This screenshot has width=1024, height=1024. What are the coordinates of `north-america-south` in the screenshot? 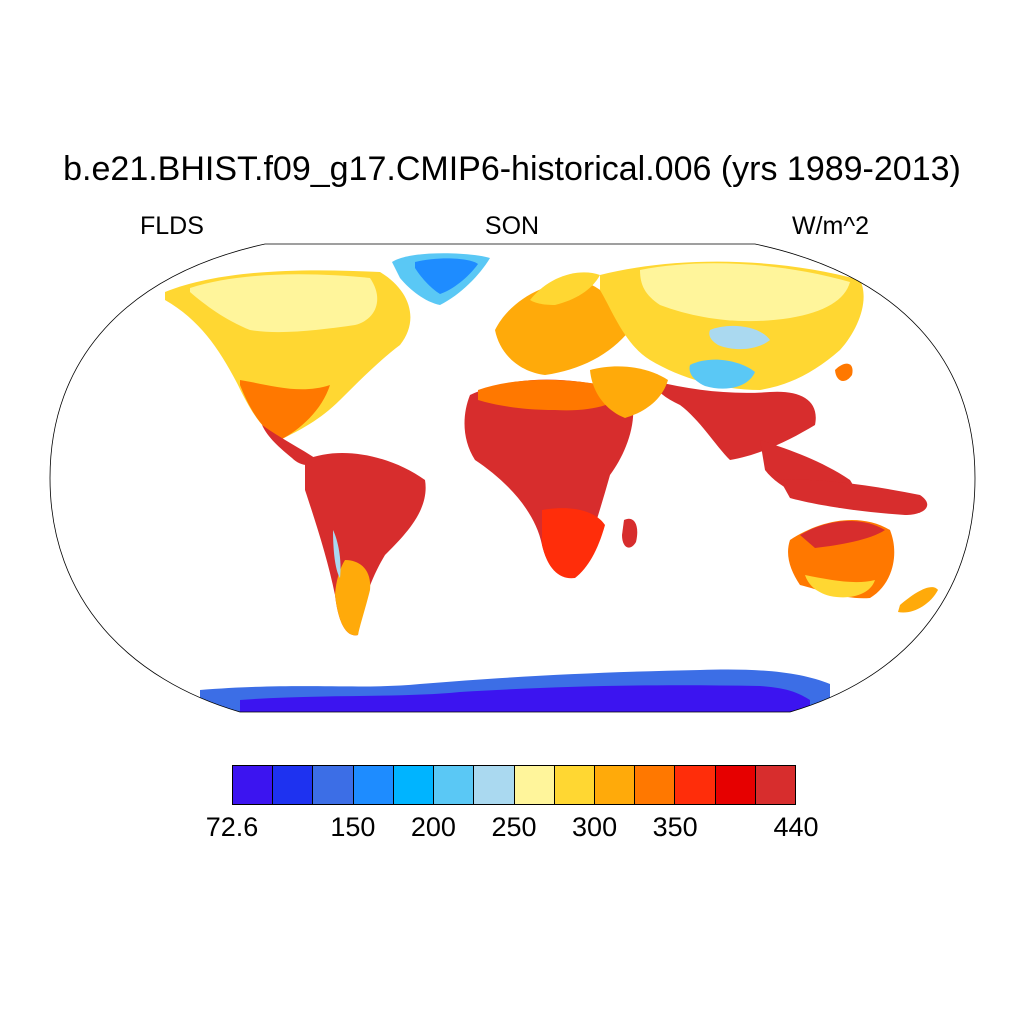 It's located at (285, 410).